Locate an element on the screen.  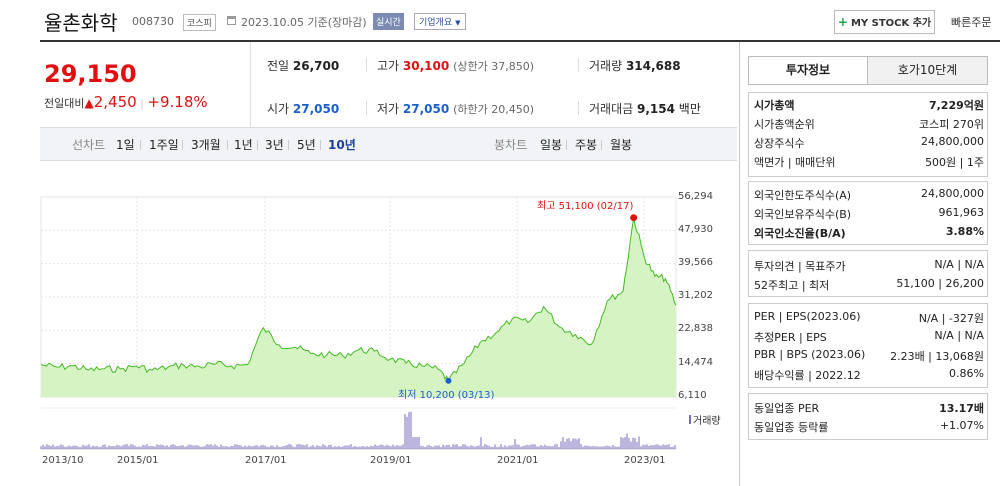
price-change: 전일대비▲2,450 | +9.18% is located at coordinates (126, 102).